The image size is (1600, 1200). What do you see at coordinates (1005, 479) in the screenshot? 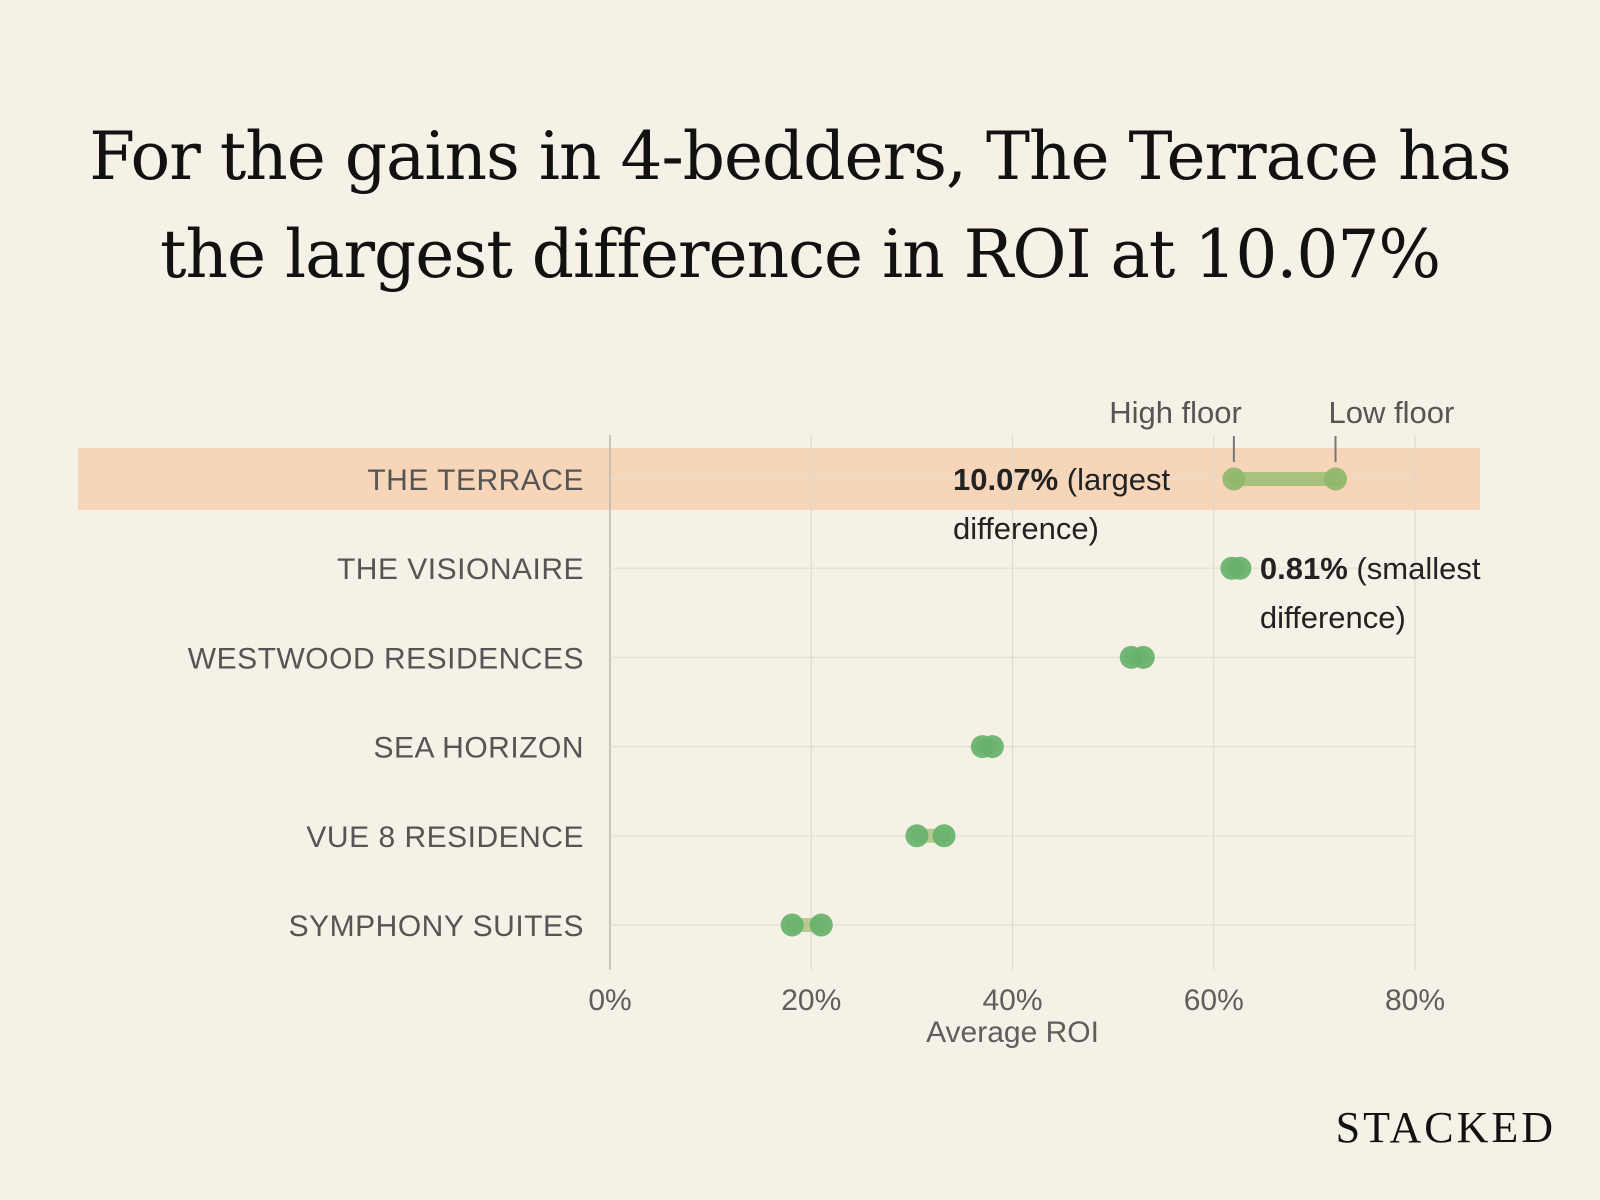
I see `annotation-value: 10.07%` at bounding box center [1005, 479].